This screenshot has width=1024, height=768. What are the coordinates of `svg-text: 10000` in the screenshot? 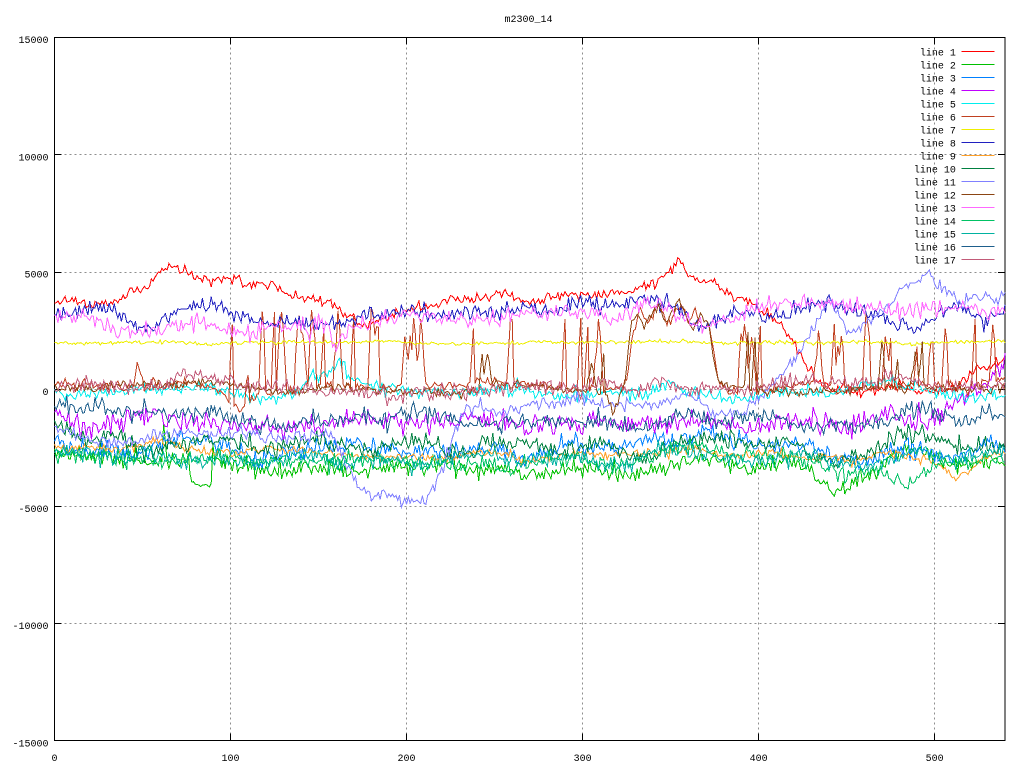 It's located at (33, 158).